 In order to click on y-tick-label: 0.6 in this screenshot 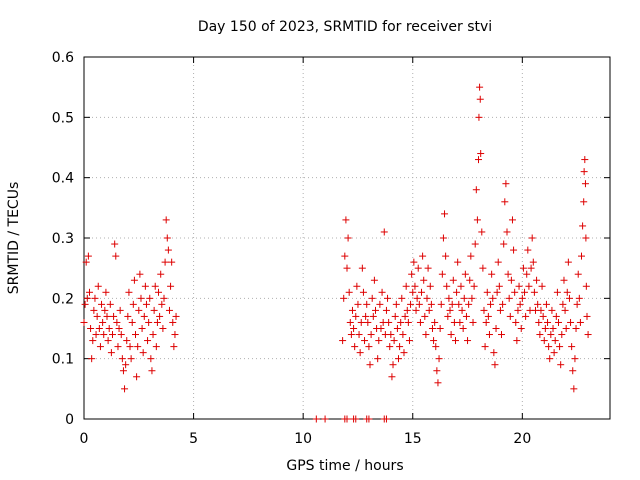, I will do `click(63, 58)`.